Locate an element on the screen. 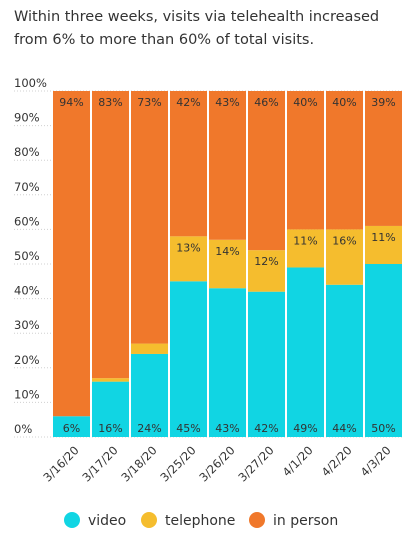 The image size is (419, 538). y-tick-label: 90% is located at coordinates (27, 118).